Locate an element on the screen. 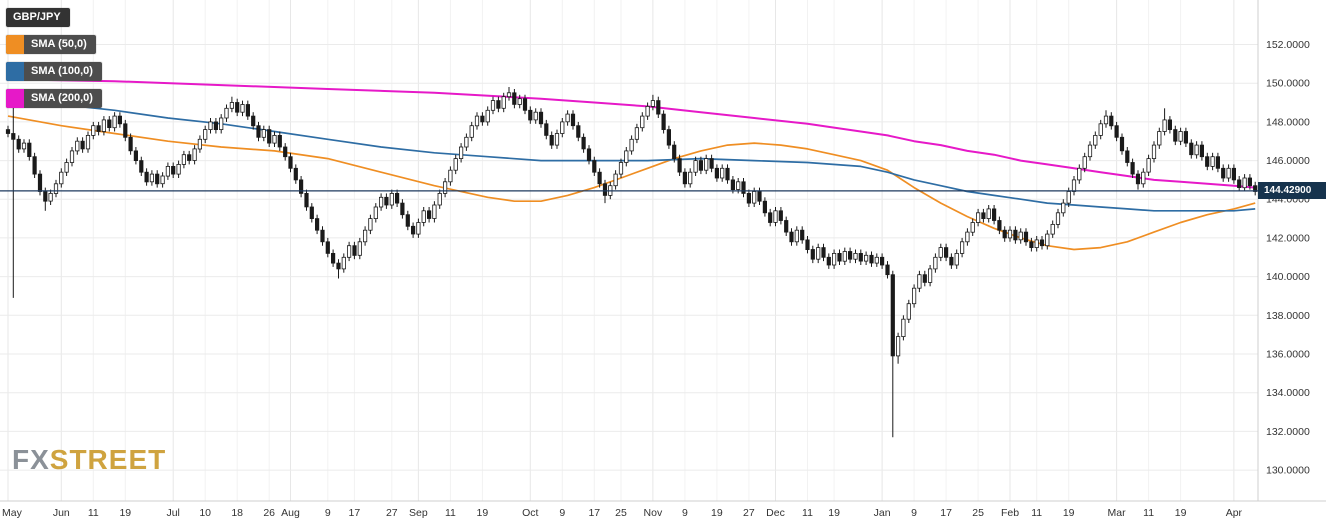 The height and width of the screenshot is (525, 1326). svg-text: 136.0000 is located at coordinates (1288, 355).